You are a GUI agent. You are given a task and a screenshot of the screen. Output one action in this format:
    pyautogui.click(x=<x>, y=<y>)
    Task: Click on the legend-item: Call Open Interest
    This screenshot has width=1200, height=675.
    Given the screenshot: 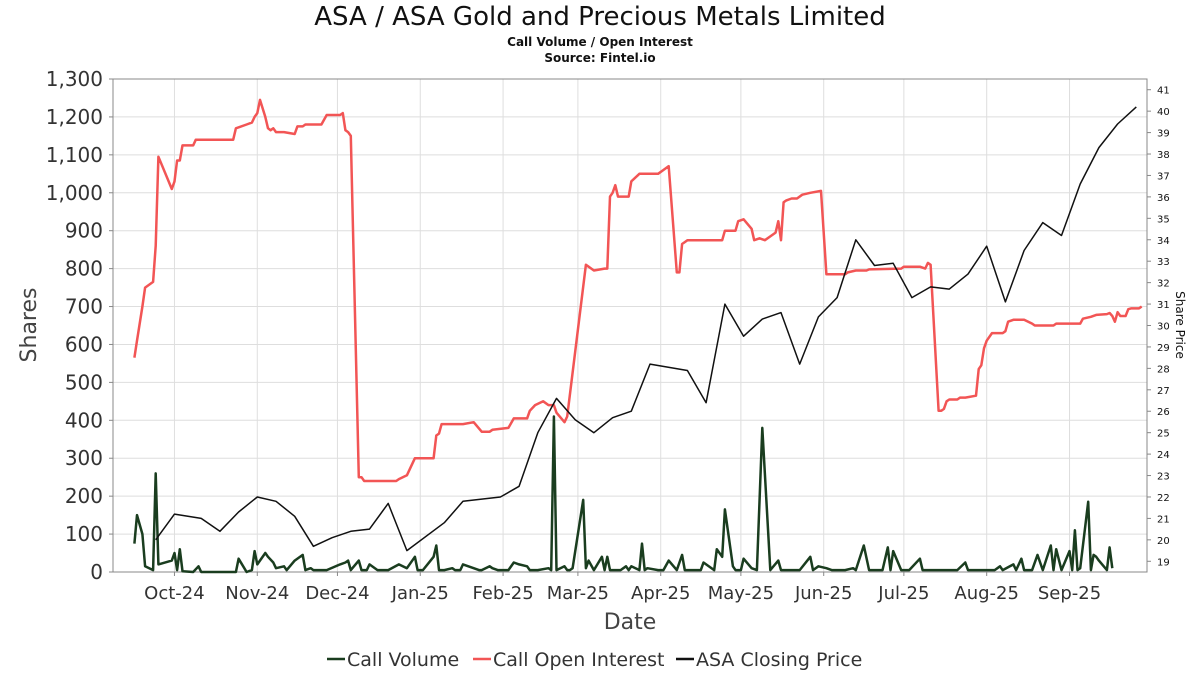 What is the action you would take?
    pyautogui.click(x=569, y=660)
    